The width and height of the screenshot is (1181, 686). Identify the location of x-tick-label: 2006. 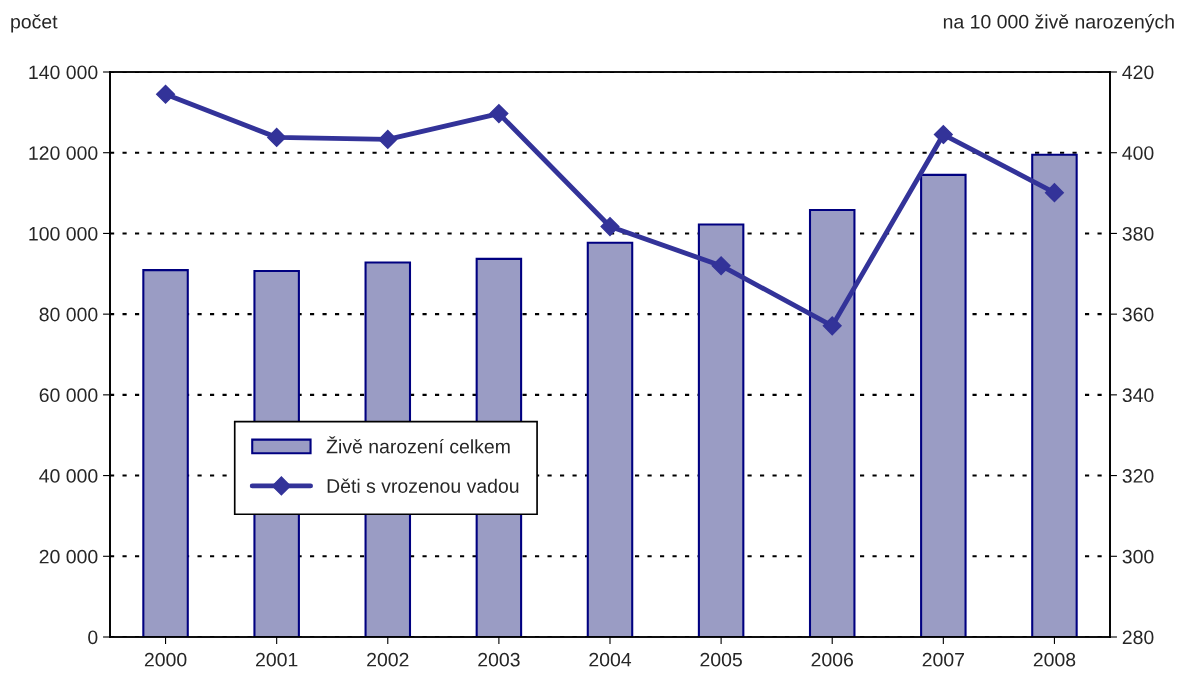
(832, 659).